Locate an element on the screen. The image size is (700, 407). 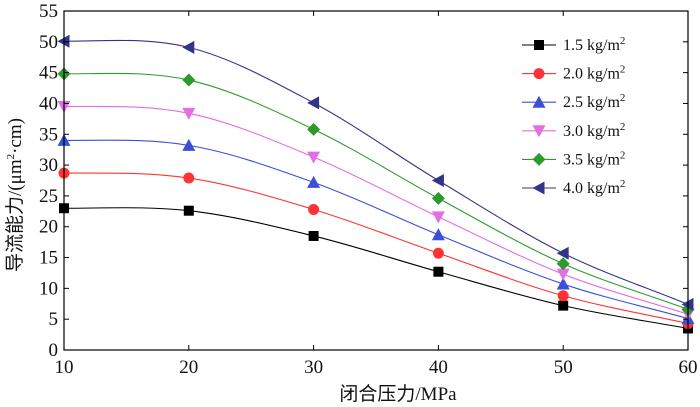
y-axis-title-tail: ·cm) is located at coordinates (15, 136).